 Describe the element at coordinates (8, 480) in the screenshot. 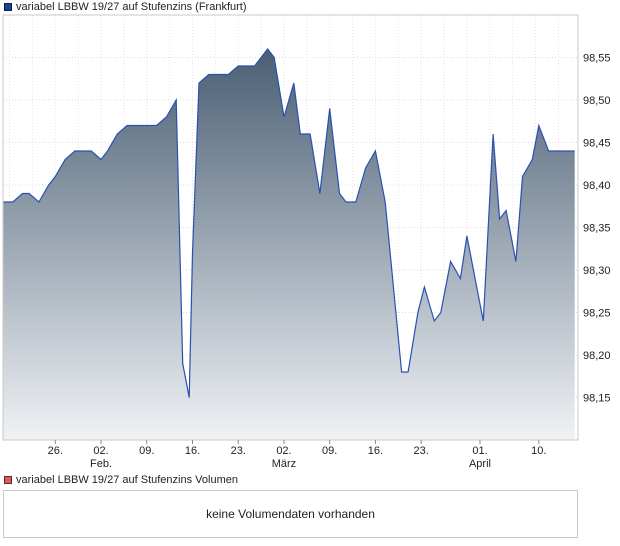

I see `legend-volume-swatch` at that location.